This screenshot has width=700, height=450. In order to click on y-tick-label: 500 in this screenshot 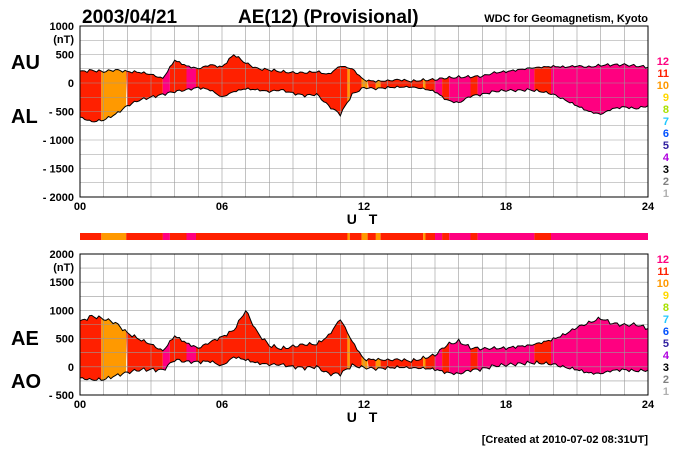, I will do `click(65, 56)`.